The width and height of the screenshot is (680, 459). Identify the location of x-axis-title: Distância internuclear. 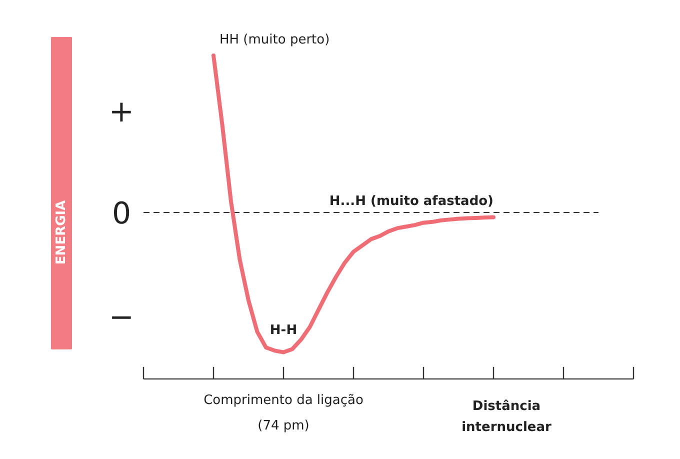
(507, 416).